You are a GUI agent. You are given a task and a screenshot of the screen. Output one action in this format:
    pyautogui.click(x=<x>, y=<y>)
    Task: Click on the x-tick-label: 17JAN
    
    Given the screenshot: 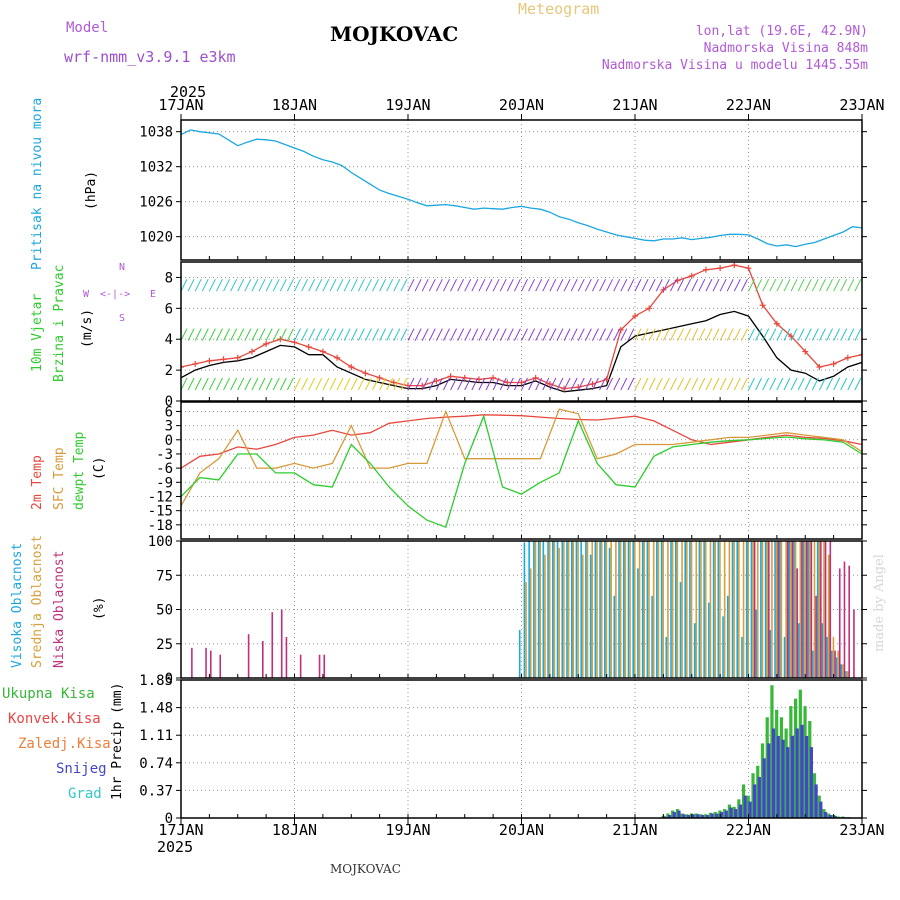 What is the action you would take?
    pyautogui.click(x=180, y=105)
    